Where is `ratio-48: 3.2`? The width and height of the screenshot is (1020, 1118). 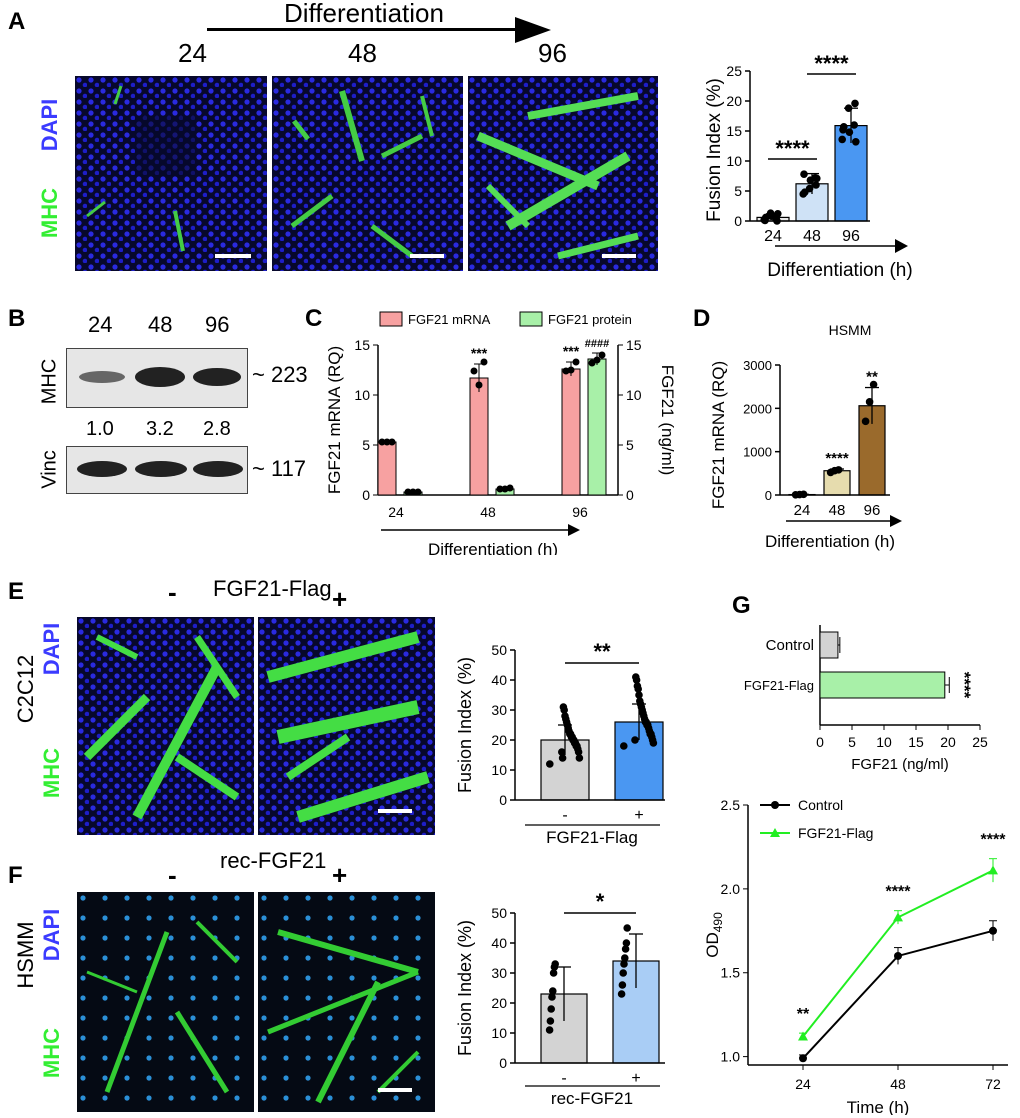
ratio-48: 3.2 is located at coordinates (160, 429).